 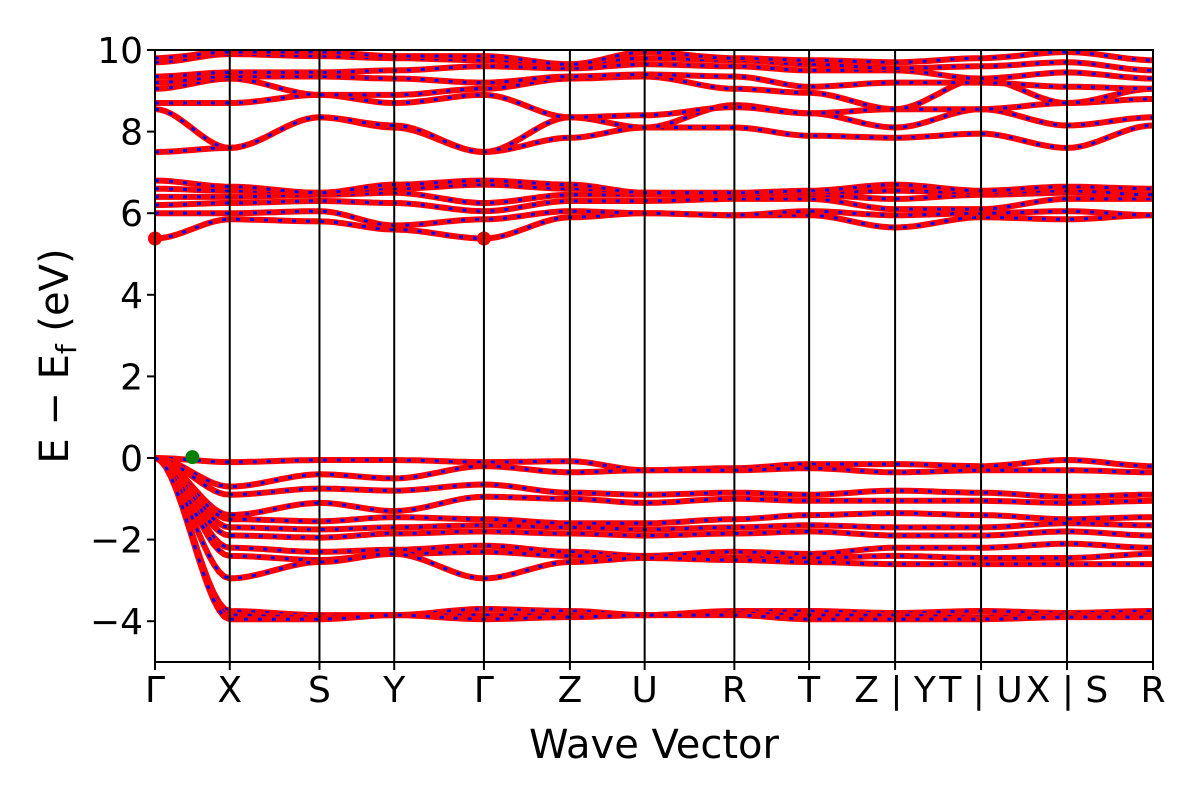 I want to click on y-tick-label-4: 4, so click(x=131, y=296).